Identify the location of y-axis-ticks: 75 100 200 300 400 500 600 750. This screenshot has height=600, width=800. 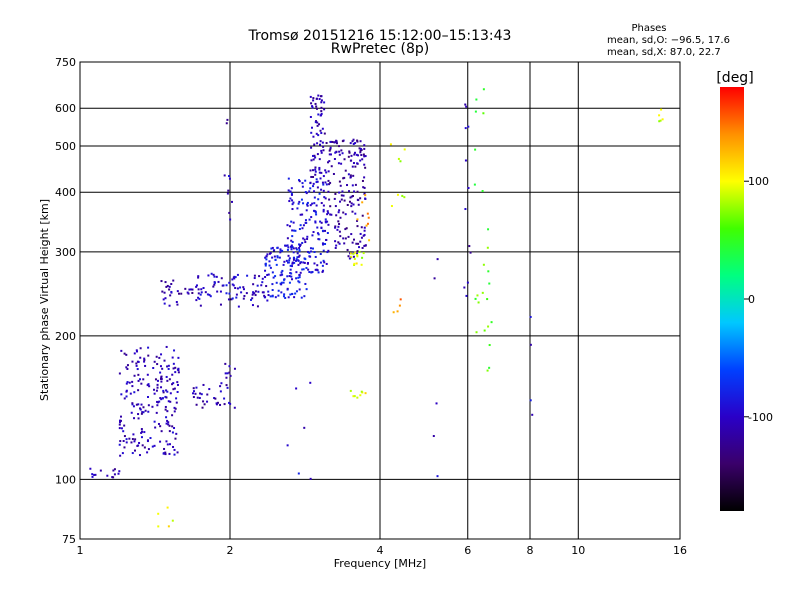
(65, 301).